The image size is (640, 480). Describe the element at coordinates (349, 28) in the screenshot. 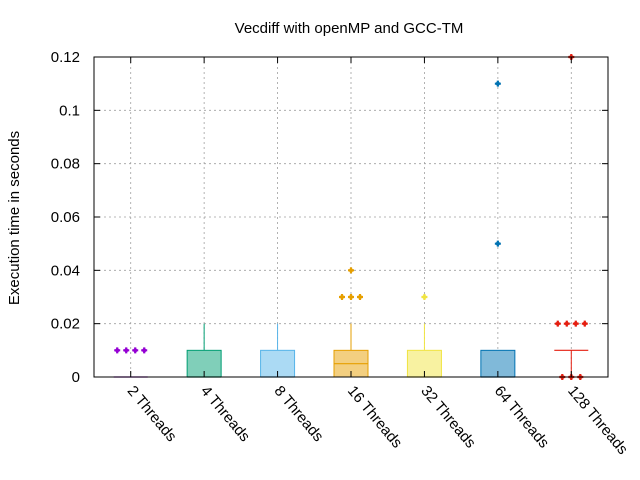

I see `chart-title: Vecdiff with openMP and GCC-TM` at that location.